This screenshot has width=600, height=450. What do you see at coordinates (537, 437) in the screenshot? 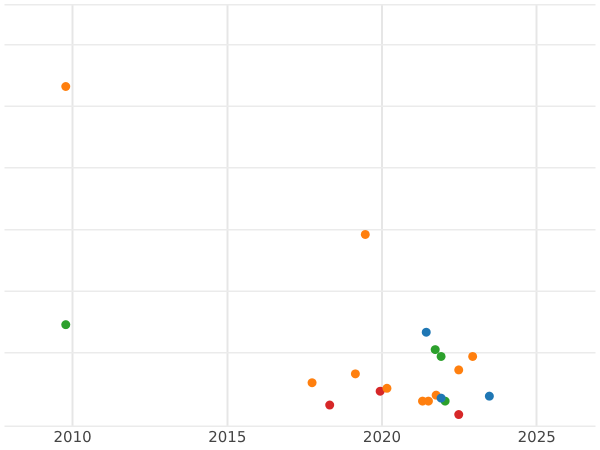
I see `x-tick-label: 2025` at bounding box center [537, 437].